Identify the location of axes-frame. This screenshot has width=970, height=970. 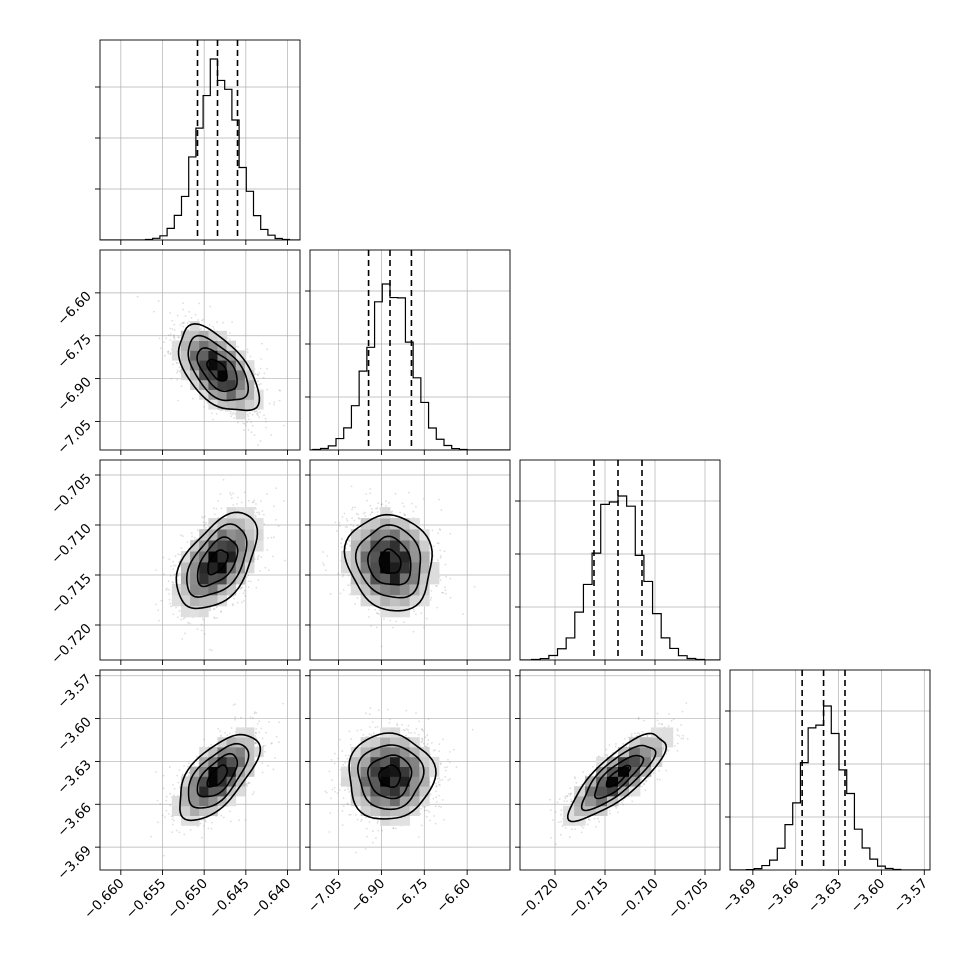
(200, 350).